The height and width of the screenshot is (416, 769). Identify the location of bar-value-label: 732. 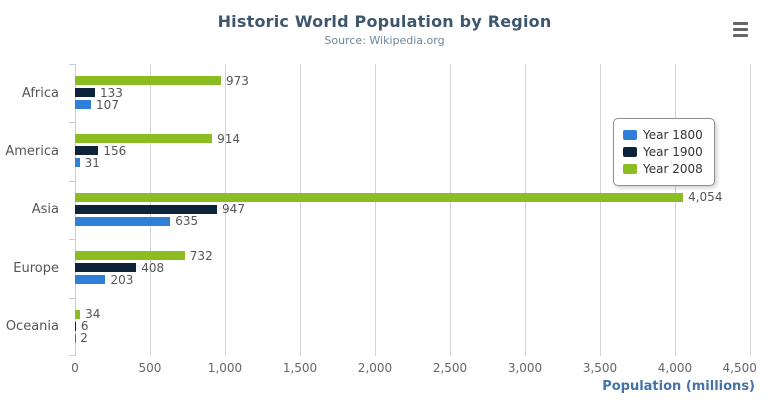
(201, 255).